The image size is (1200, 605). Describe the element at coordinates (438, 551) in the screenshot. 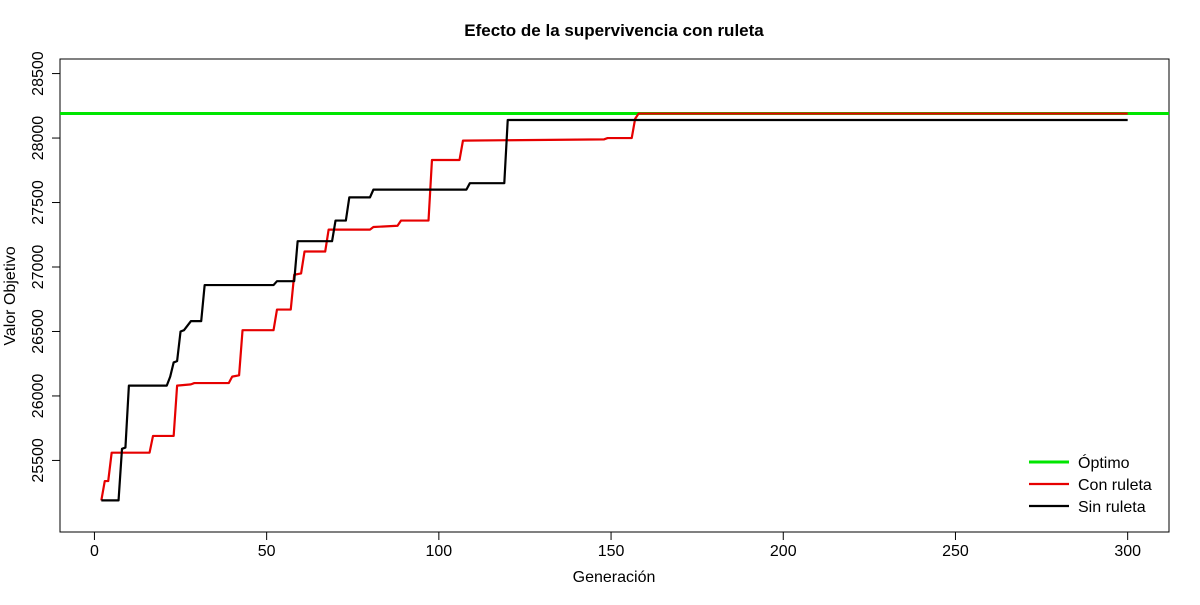

I see `x-tick-label: 100` at that location.